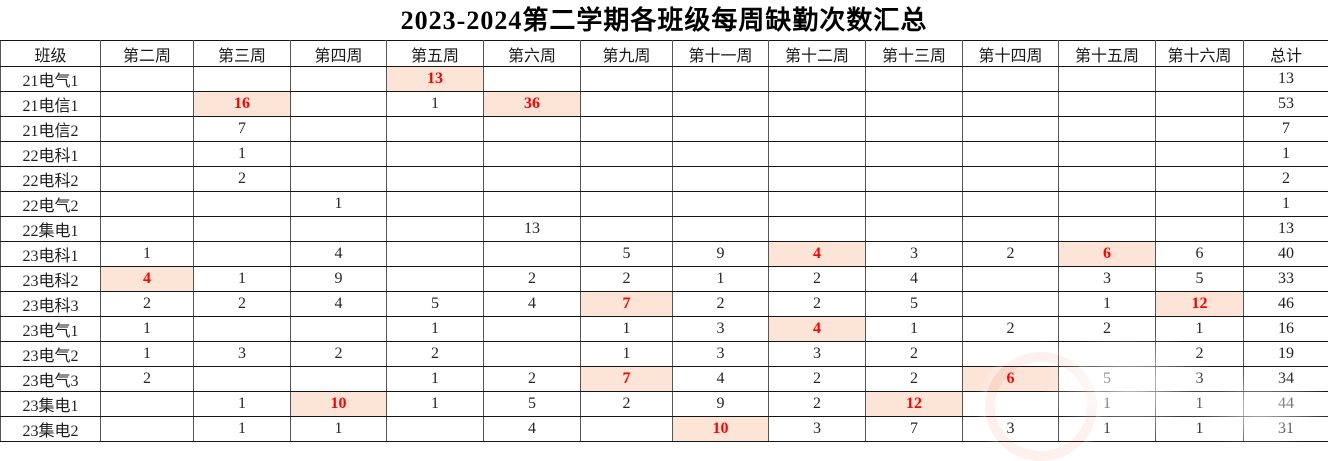 This screenshot has height=461, width=1328. I want to click on column-header: 班级, so click(51, 54).